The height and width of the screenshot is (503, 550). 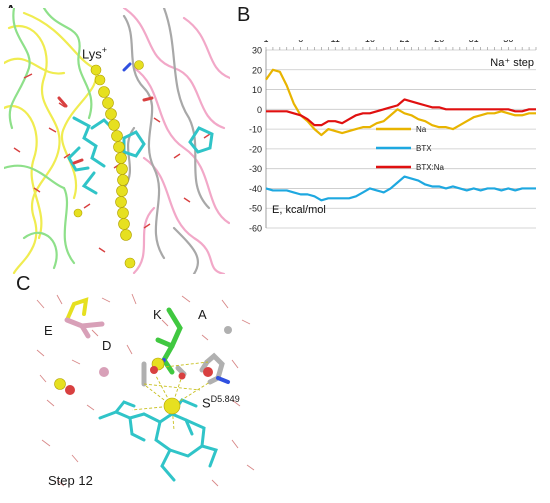 I want to click on y-tick-label: 0, so click(x=259, y=110).